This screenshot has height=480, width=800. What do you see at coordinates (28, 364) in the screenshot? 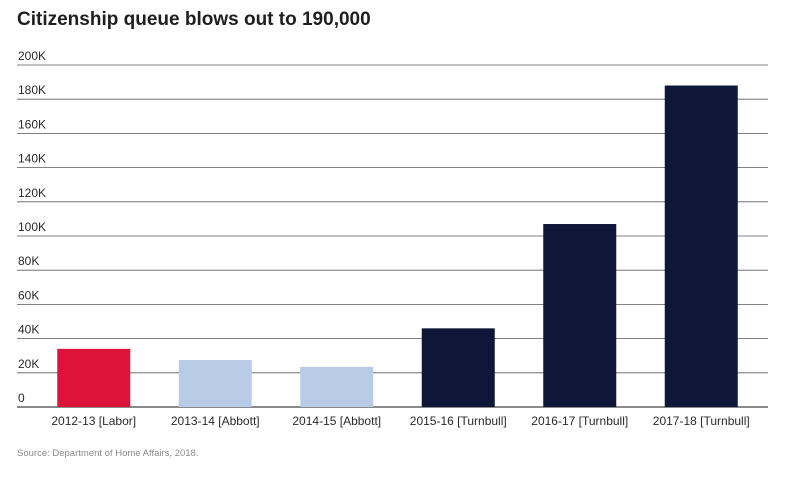
I see `y-tick-label: 20K` at bounding box center [28, 364].